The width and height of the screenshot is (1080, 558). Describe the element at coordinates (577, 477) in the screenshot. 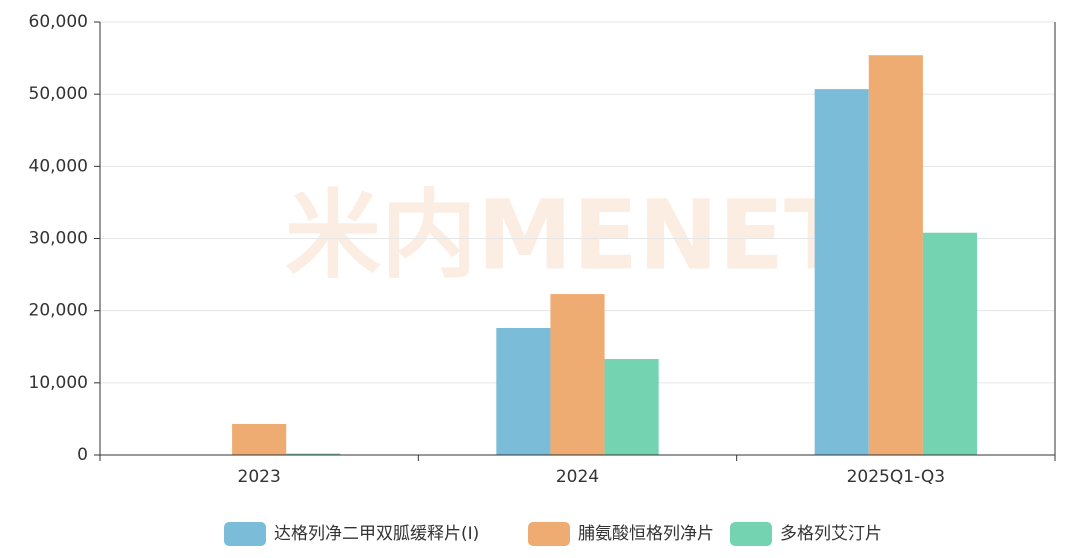

I see `x-tick-label: 2024` at that location.